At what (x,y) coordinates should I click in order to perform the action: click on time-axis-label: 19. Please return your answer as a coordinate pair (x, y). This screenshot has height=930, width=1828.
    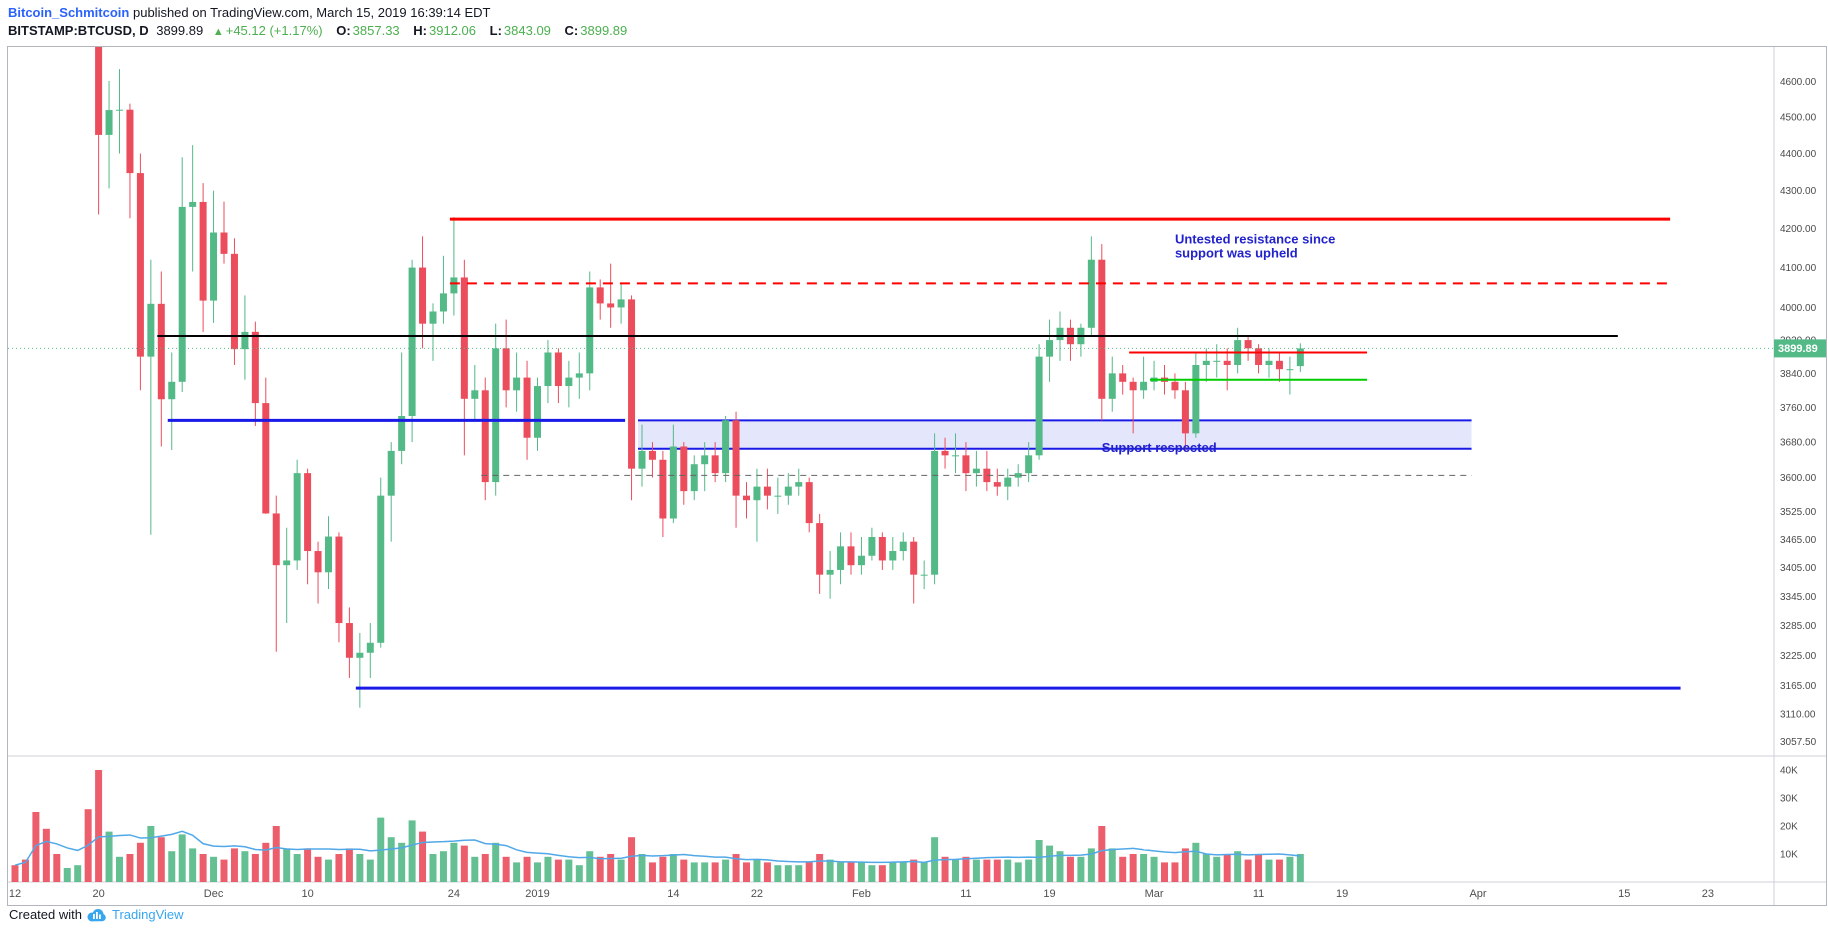
    Looking at the image, I should click on (1342, 894).